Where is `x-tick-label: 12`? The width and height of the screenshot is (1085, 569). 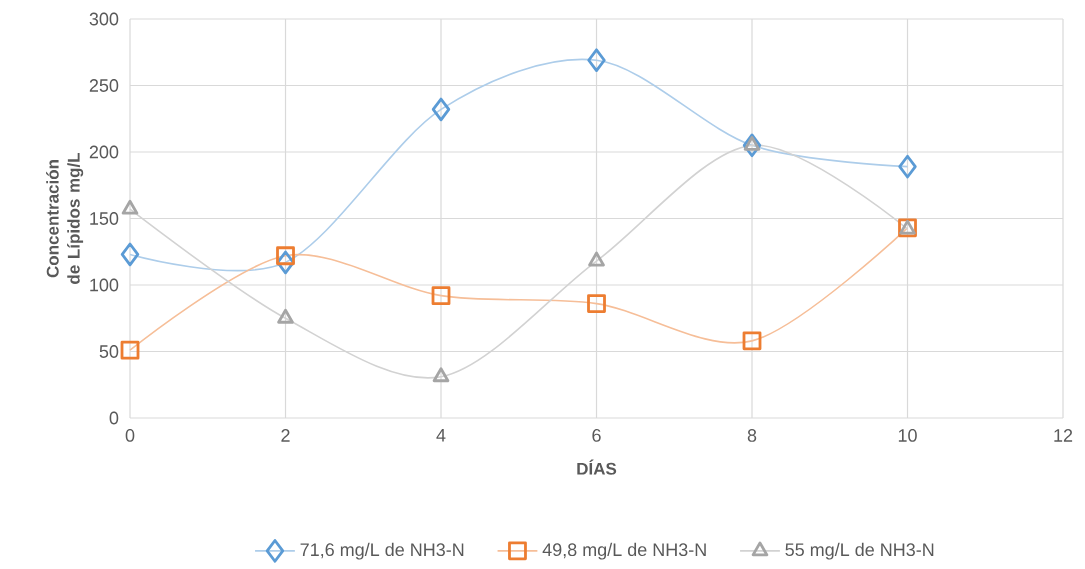 x-tick-label: 12 is located at coordinates (1063, 435).